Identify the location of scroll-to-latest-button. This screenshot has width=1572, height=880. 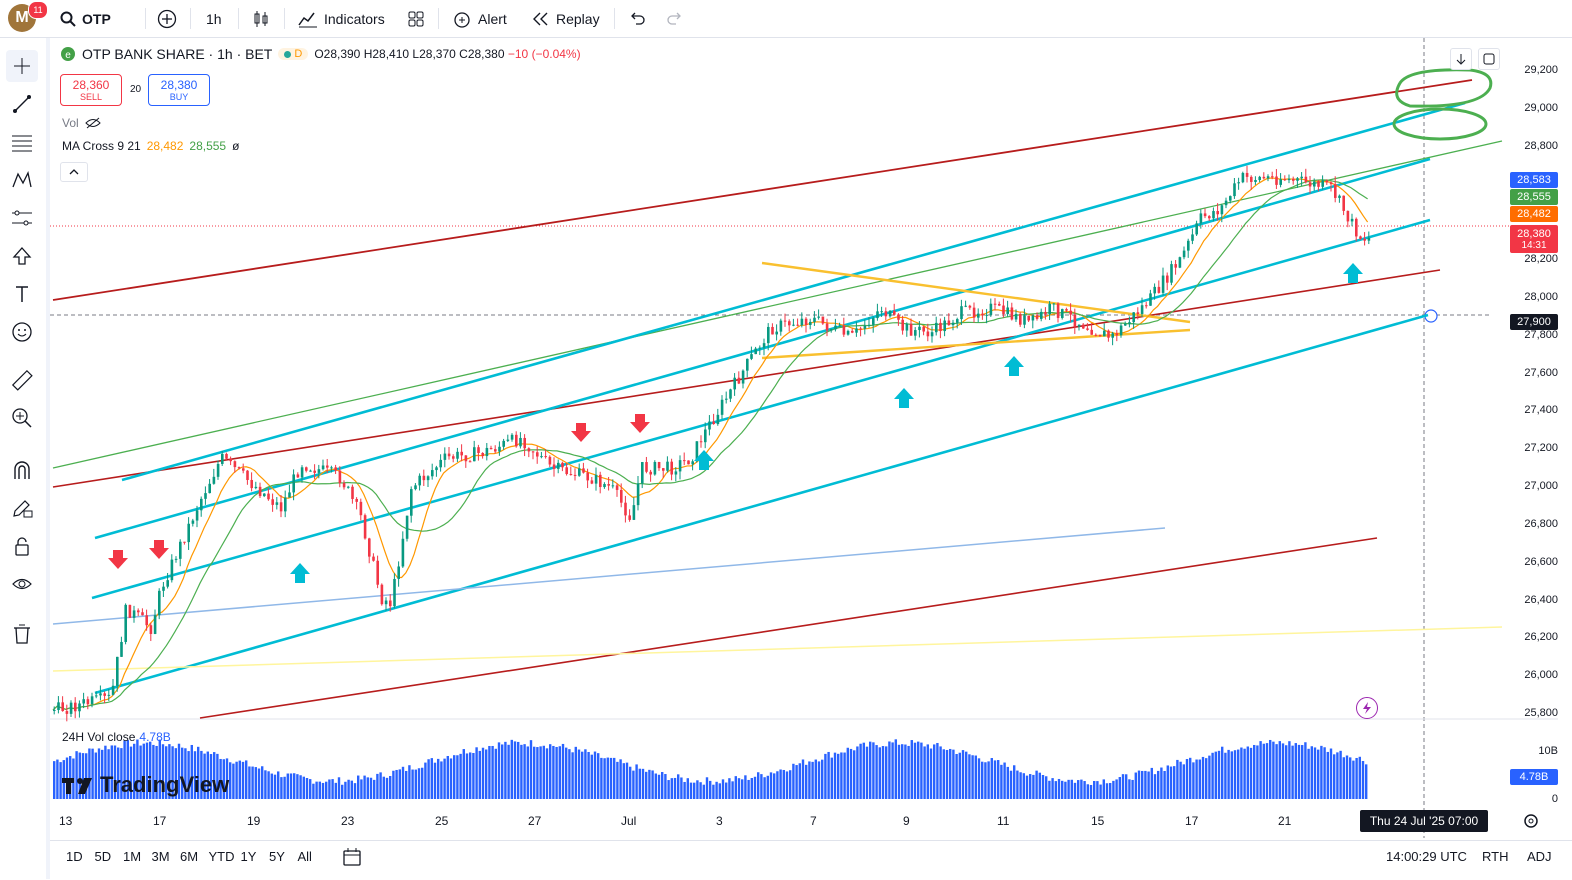
(1461, 59).